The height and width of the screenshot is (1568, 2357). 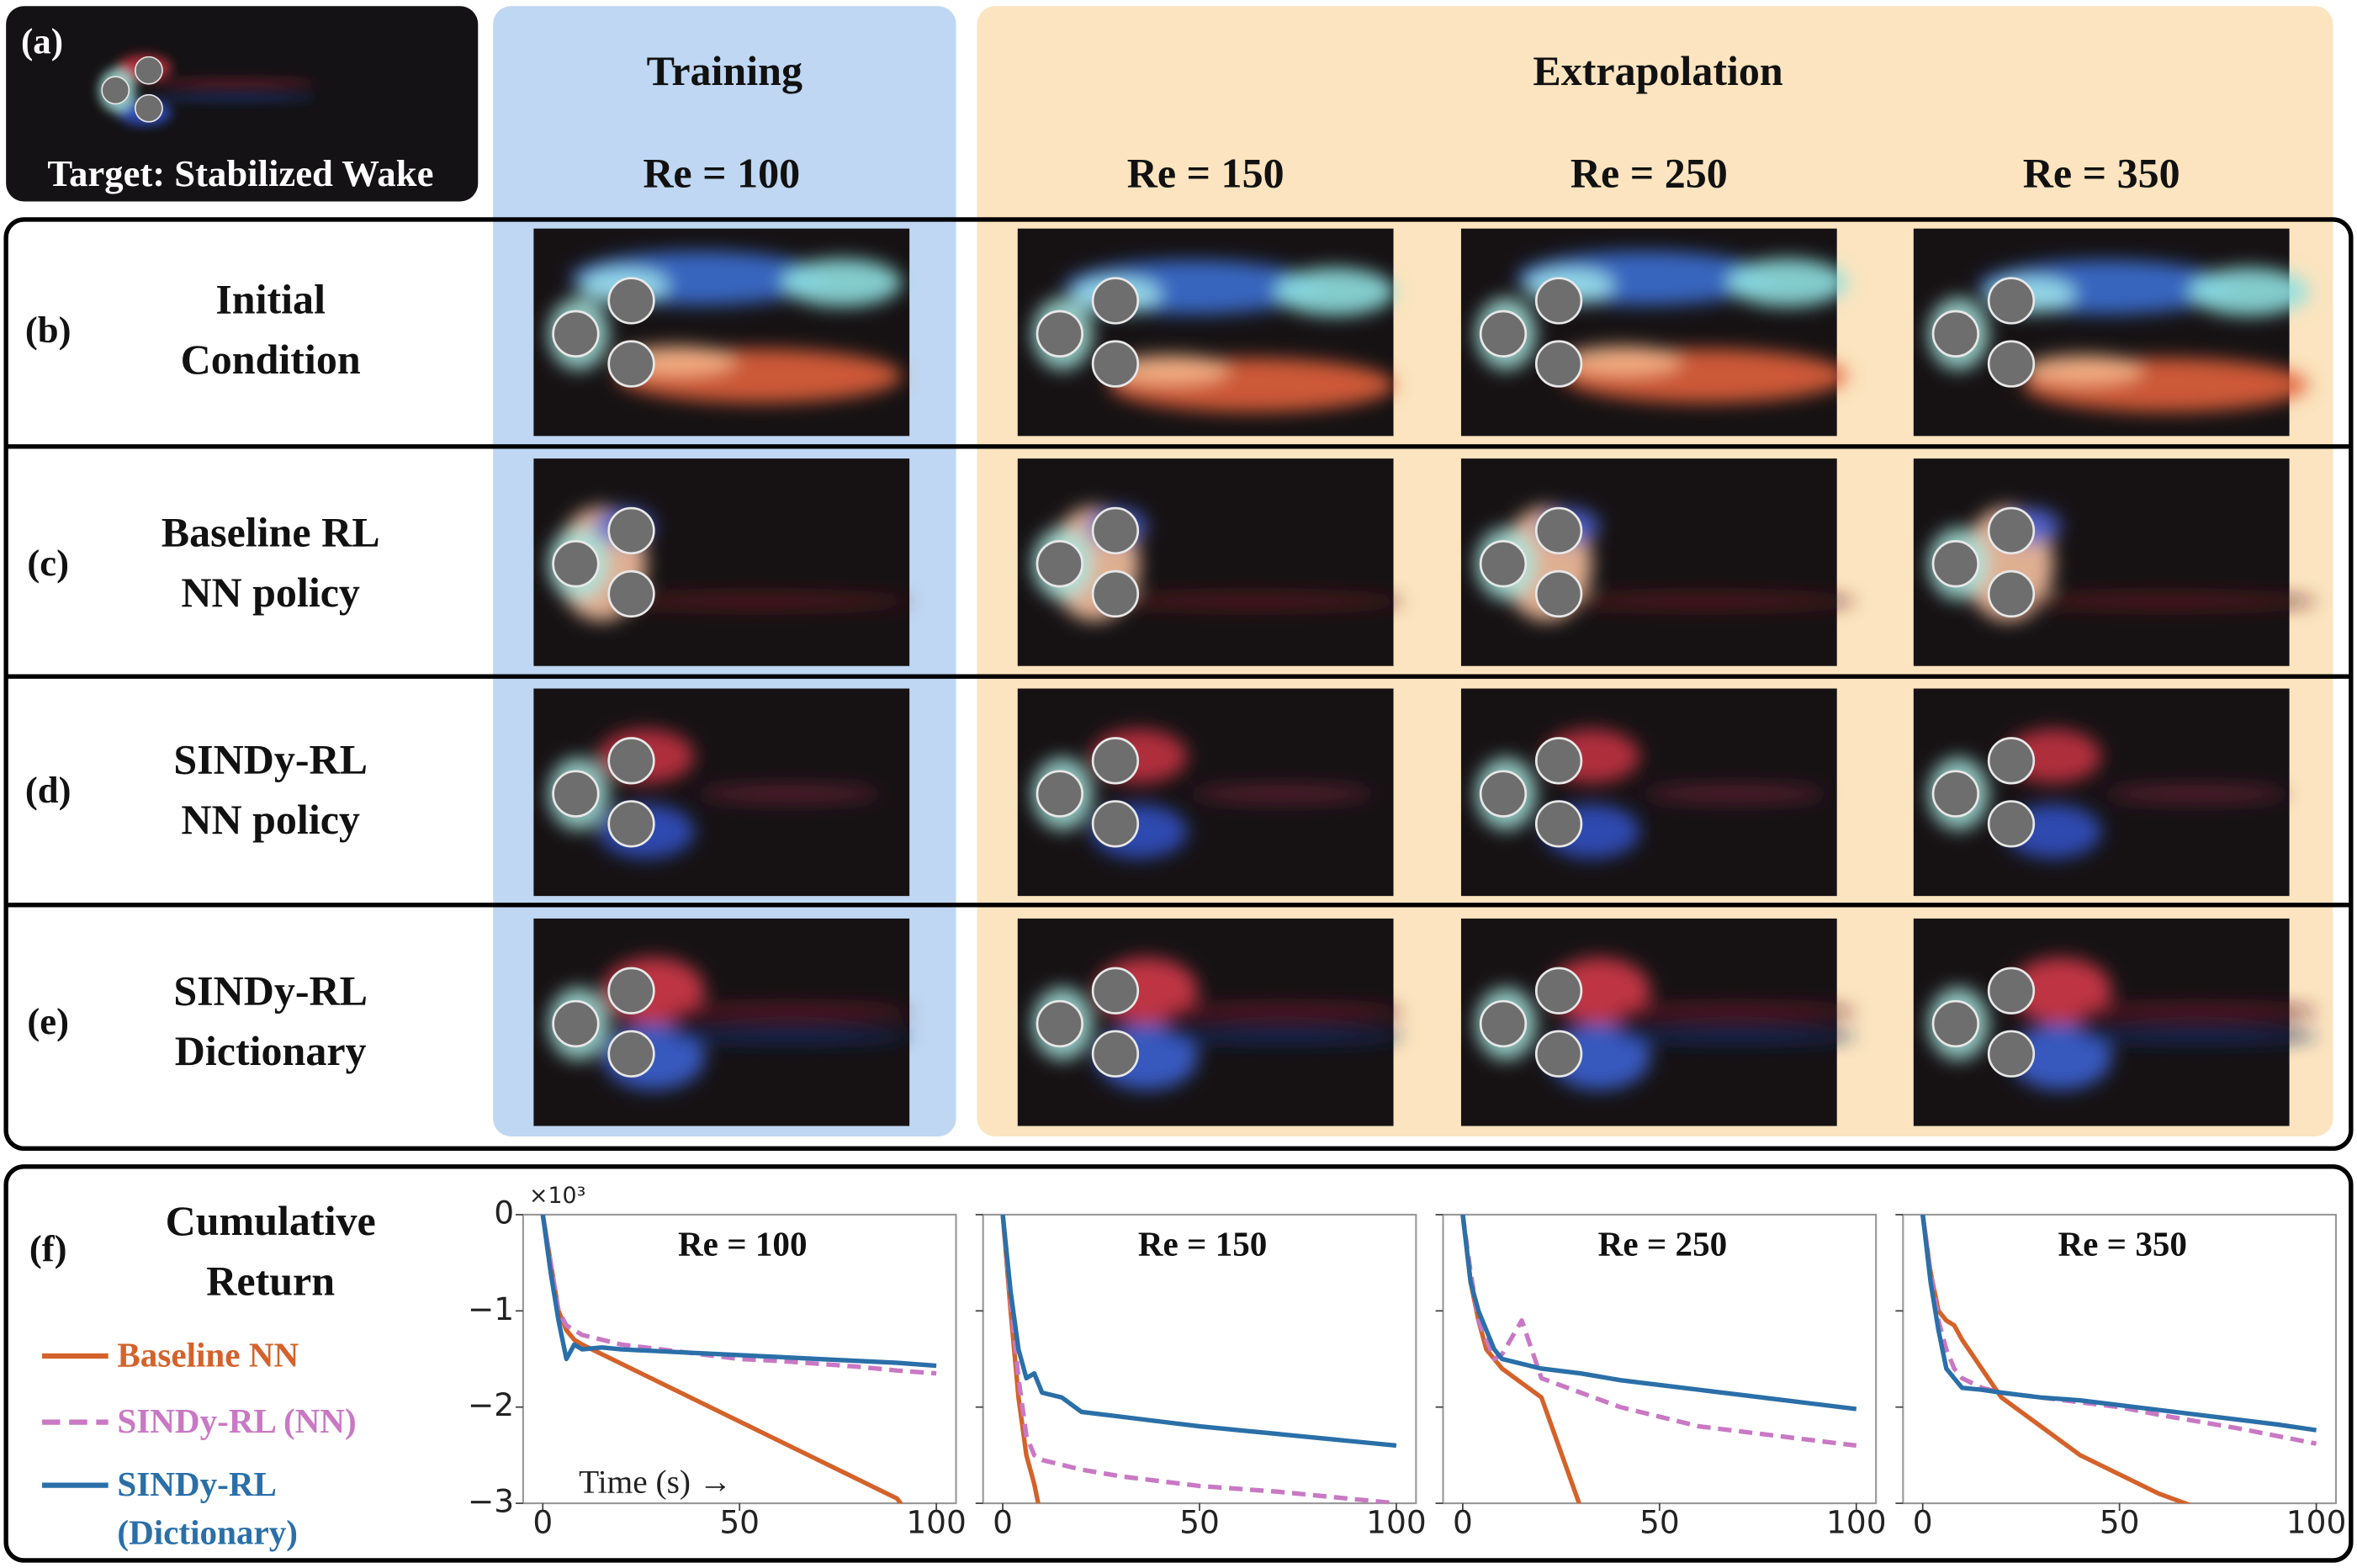 What do you see at coordinates (1661, 327) in the screenshot?
I see `vorticity` at bounding box center [1661, 327].